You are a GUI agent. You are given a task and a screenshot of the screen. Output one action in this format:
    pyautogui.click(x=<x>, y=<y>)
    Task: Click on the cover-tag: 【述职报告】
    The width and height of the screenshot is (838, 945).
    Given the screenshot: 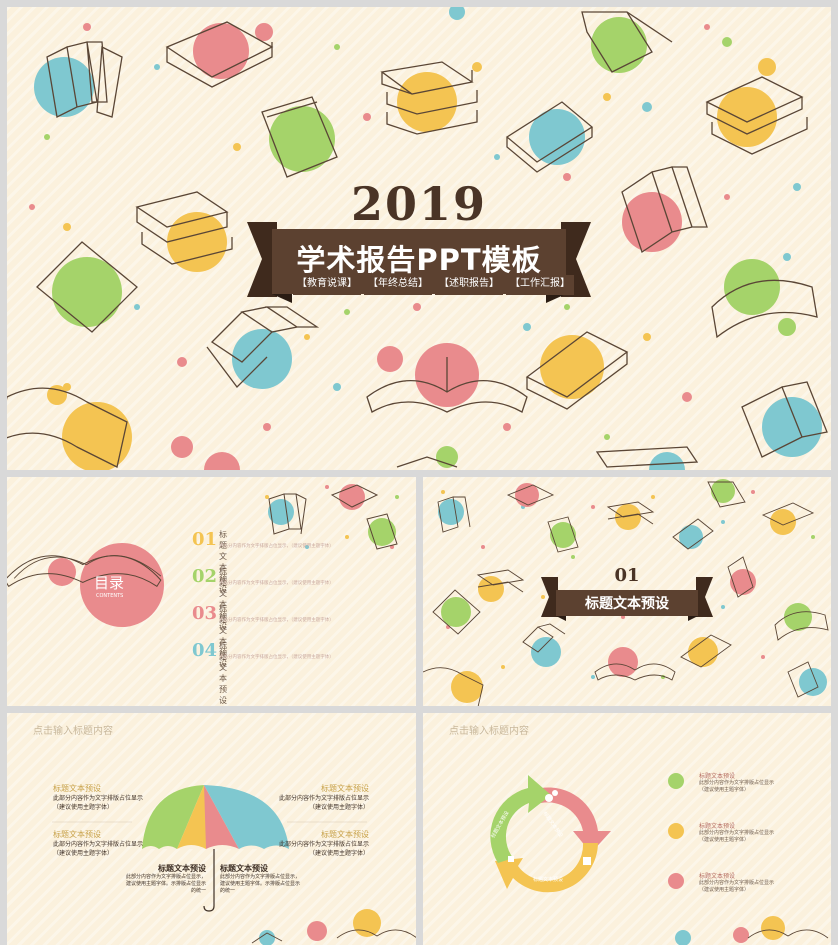 What is the action you would take?
    pyautogui.click(x=469, y=285)
    